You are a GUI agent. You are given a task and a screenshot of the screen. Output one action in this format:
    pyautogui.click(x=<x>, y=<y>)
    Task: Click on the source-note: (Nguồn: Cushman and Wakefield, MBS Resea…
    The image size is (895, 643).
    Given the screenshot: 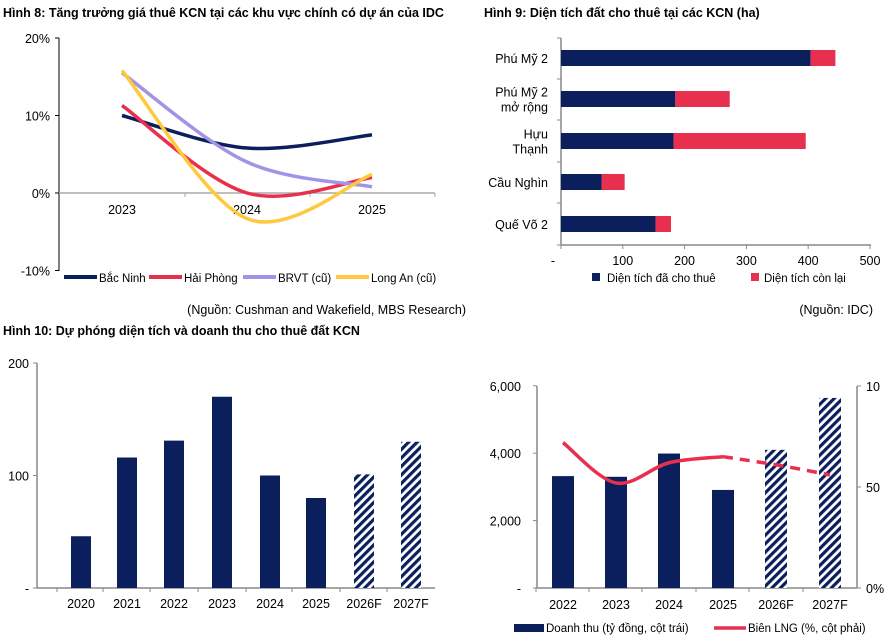 What is the action you would take?
    pyautogui.click(x=326, y=310)
    